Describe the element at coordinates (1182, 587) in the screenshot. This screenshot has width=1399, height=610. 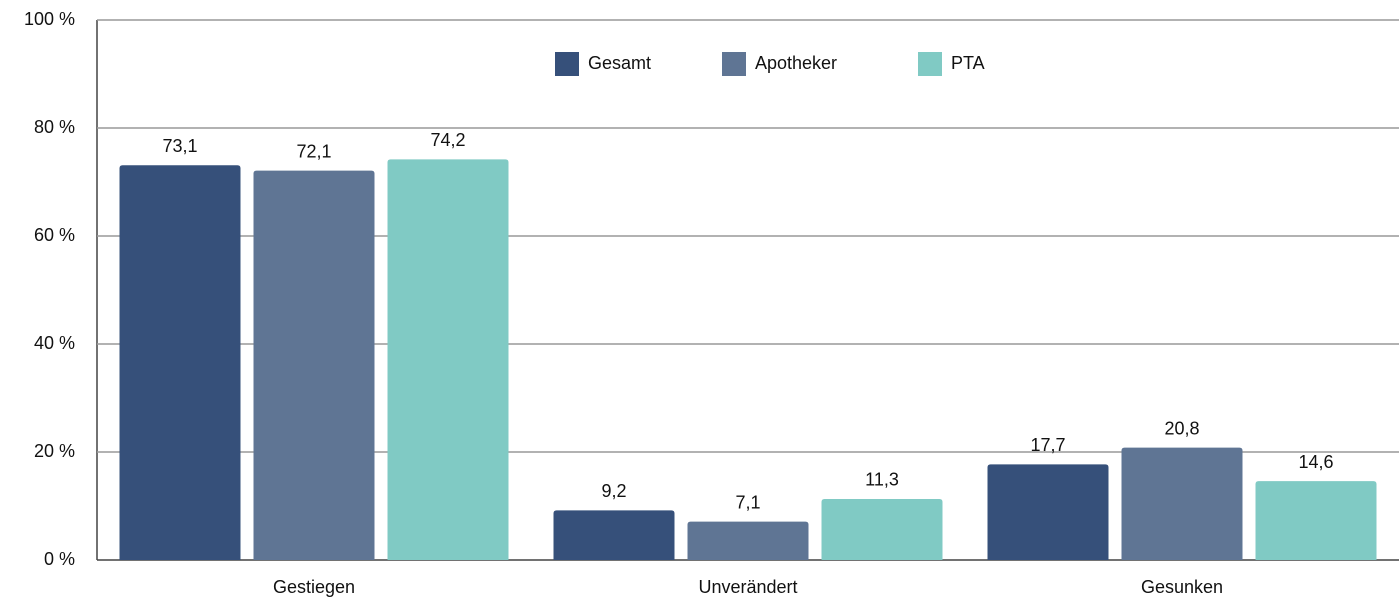
I see `x-tick-label: Gesunken` at that location.